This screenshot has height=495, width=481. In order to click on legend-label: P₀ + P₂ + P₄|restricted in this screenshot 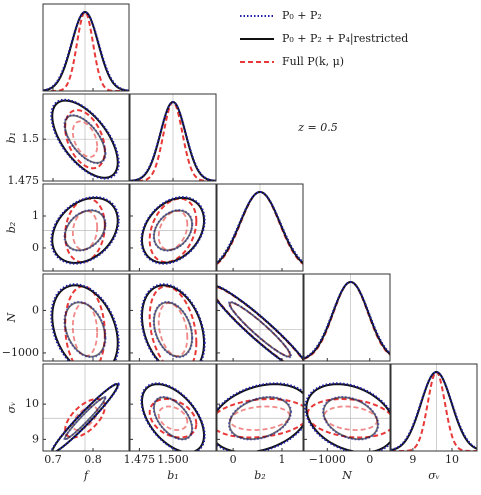, I will do `click(345, 39)`.